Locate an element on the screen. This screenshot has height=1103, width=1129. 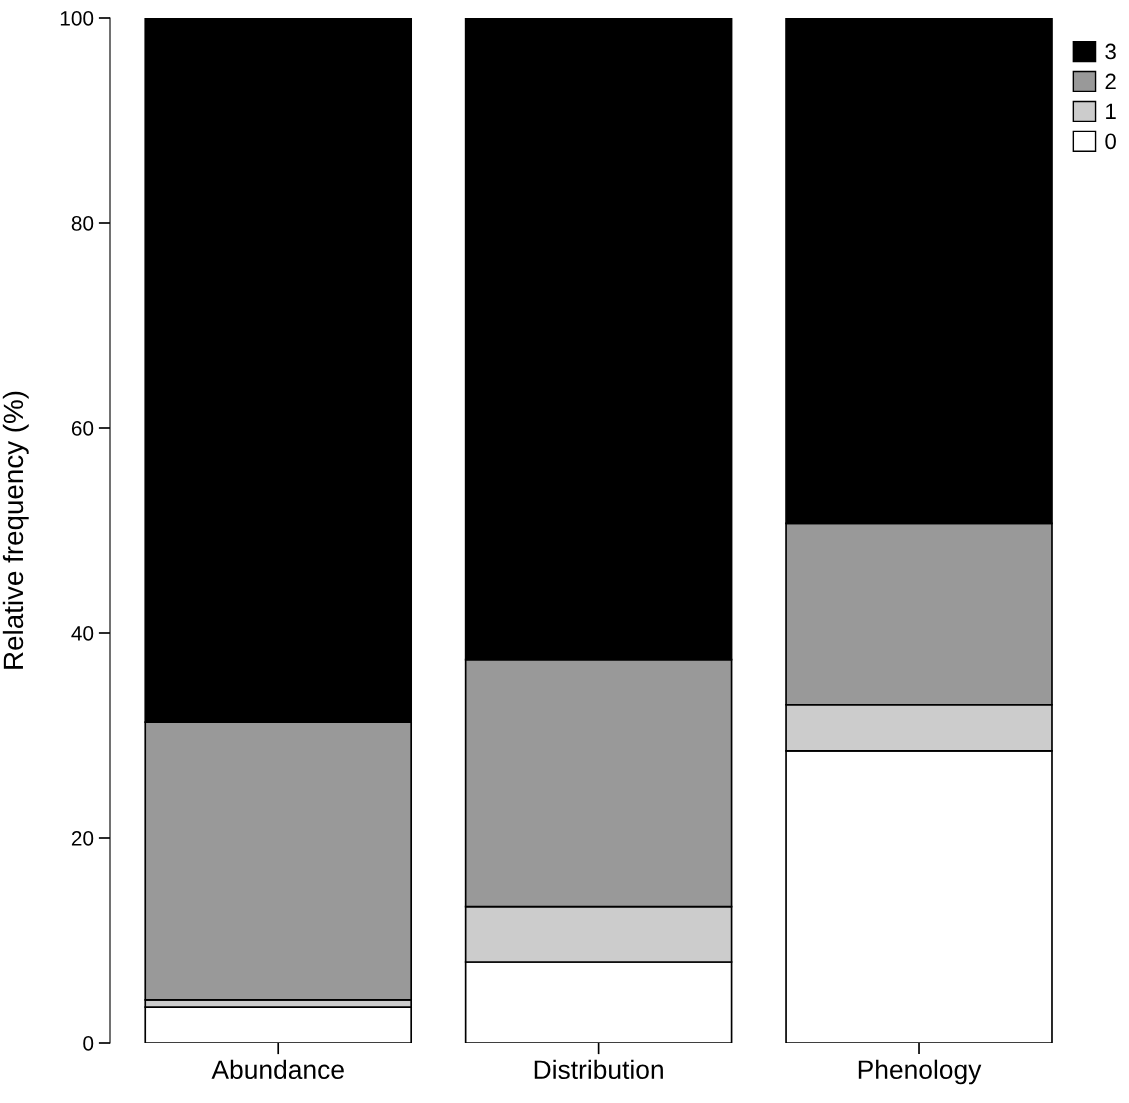
x-tick-label: Distribution is located at coordinates (598, 1069).